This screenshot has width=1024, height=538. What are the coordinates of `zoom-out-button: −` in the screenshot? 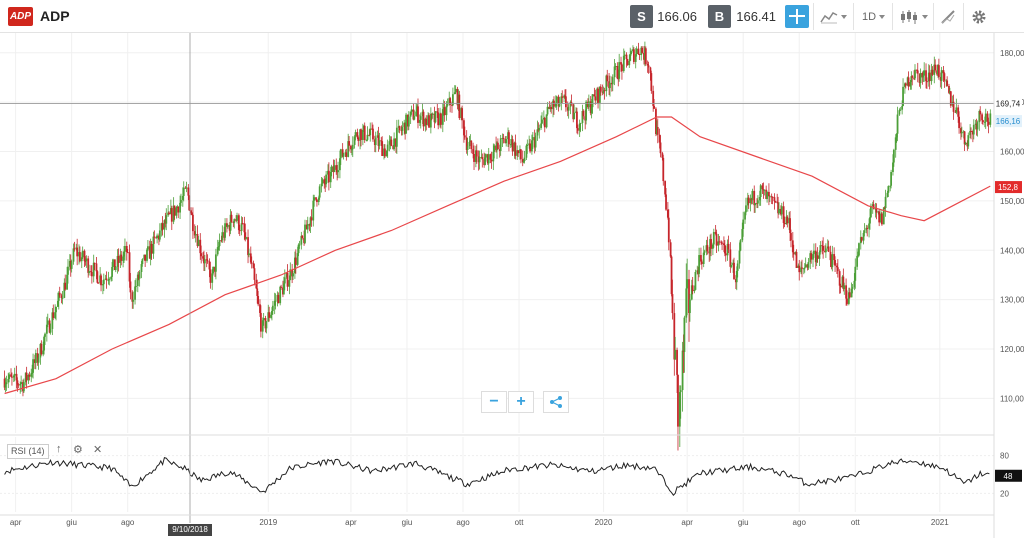 It's located at (494, 402).